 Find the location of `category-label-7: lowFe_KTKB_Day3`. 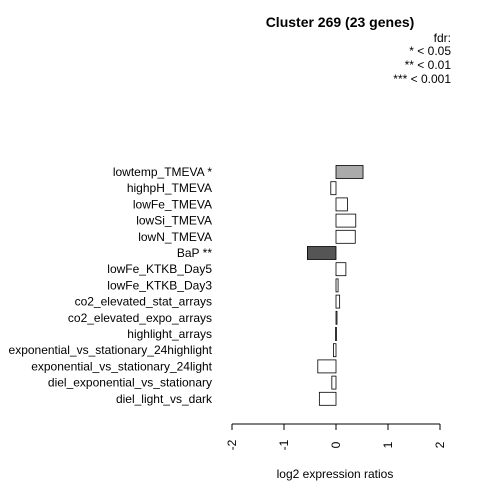

category-label-7: lowFe_KTKB_Day3 is located at coordinates (159, 285).